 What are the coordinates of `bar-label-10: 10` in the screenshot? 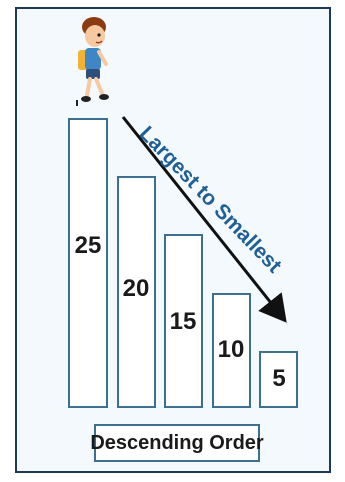 It's located at (231, 349).